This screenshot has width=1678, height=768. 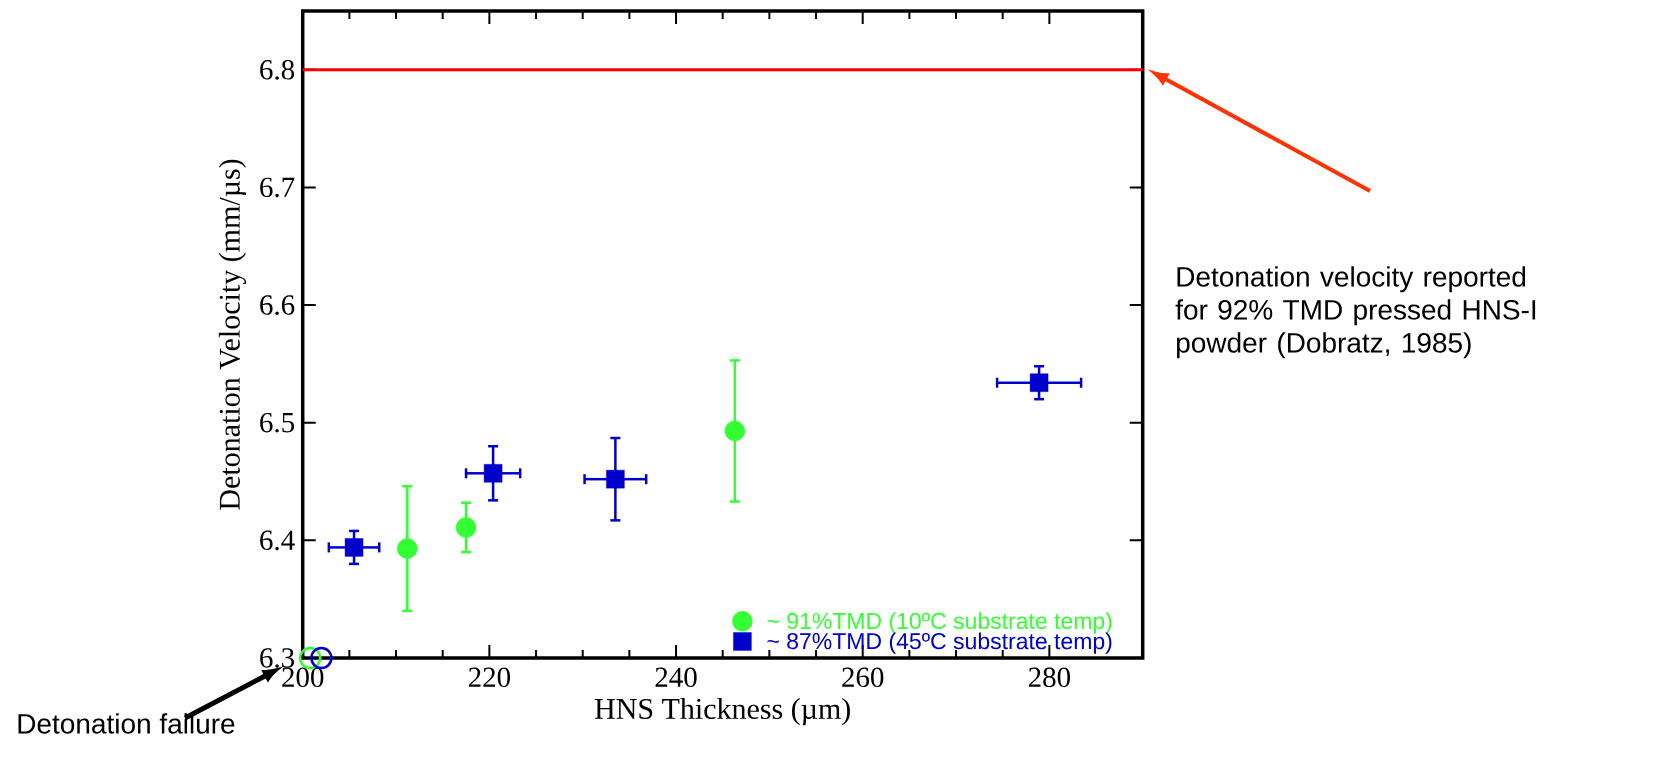 What do you see at coordinates (489, 677) in the screenshot?
I see `x-tick-label: 220` at bounding box center [489, 677].